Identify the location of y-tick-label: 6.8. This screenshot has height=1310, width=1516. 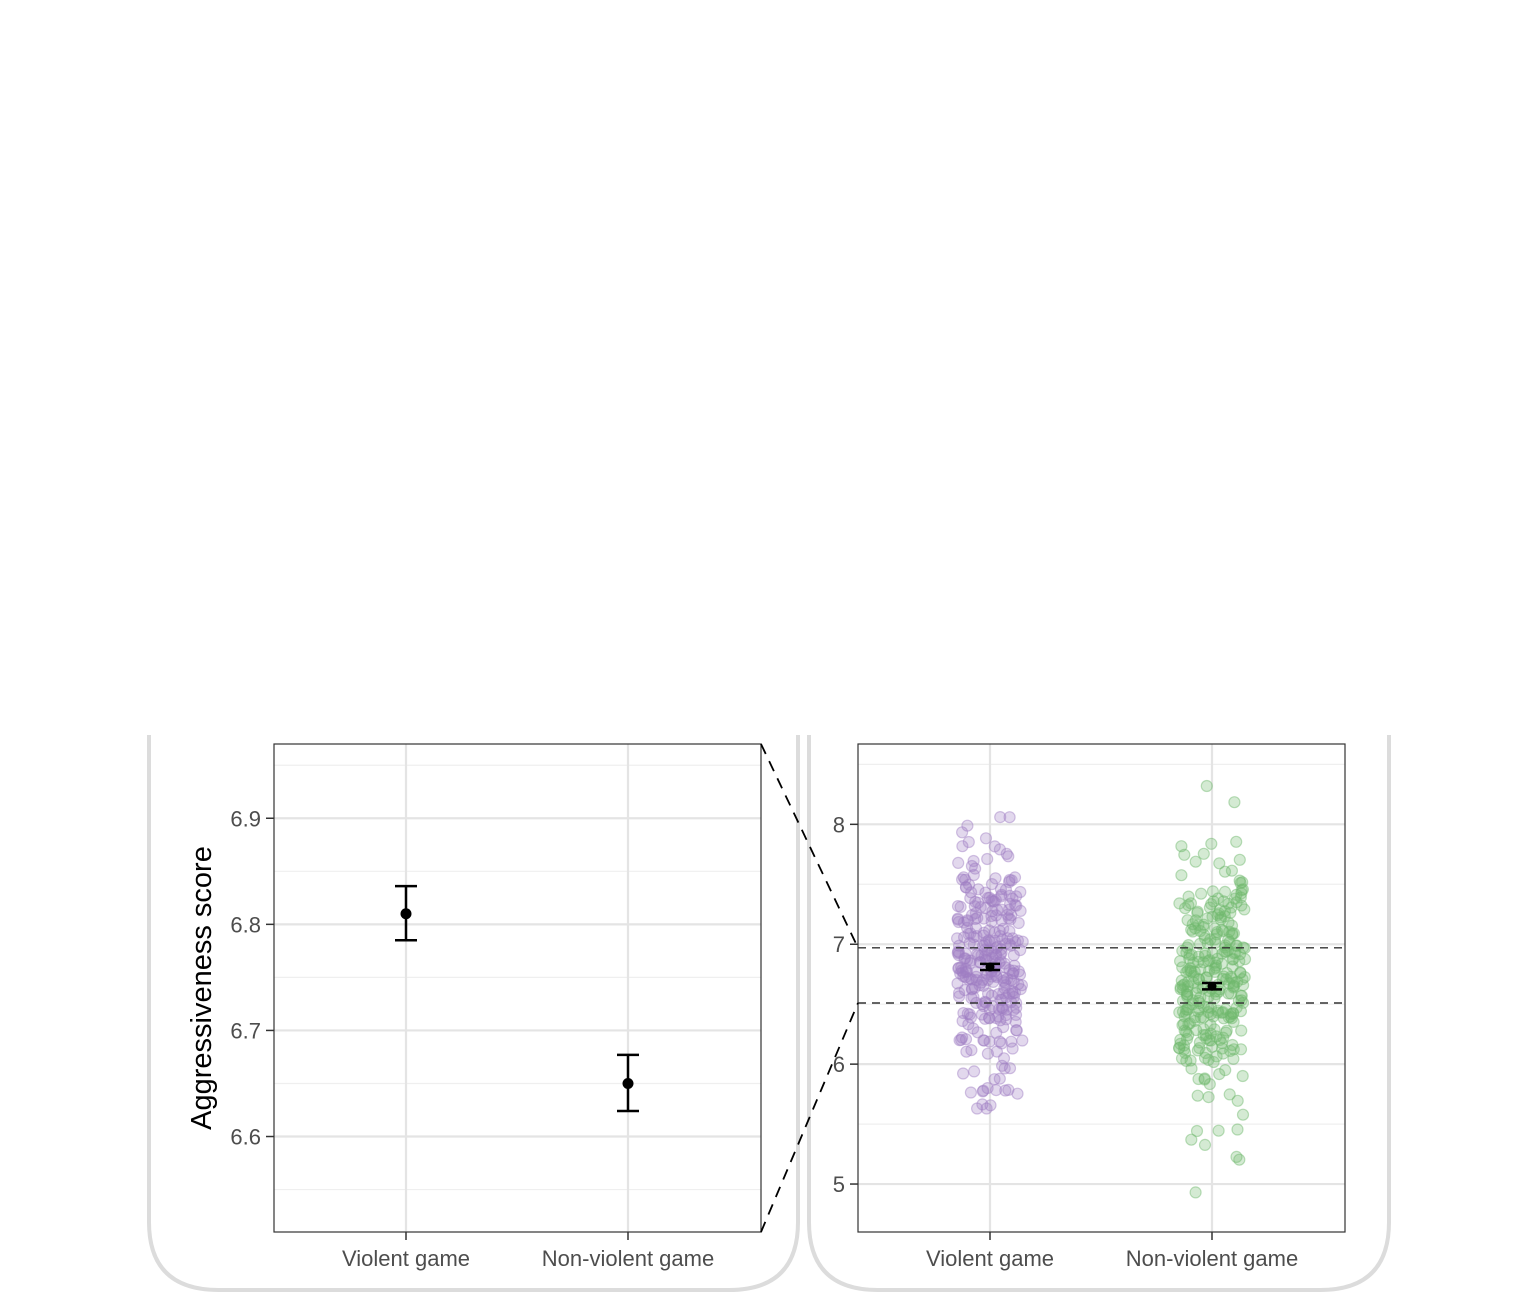
(245, 924).